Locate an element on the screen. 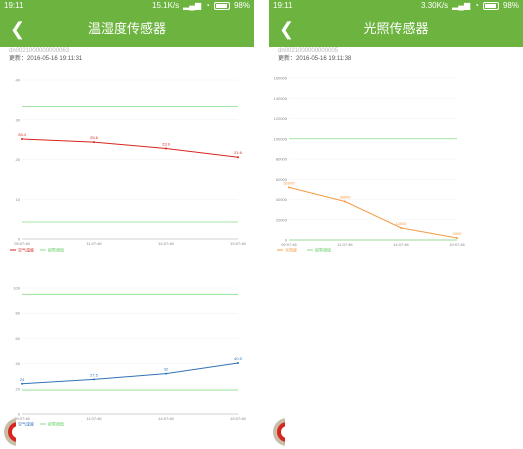 This screenshot has height=449, width=523. point-label: 38000 is located at coordinates (345, 197).